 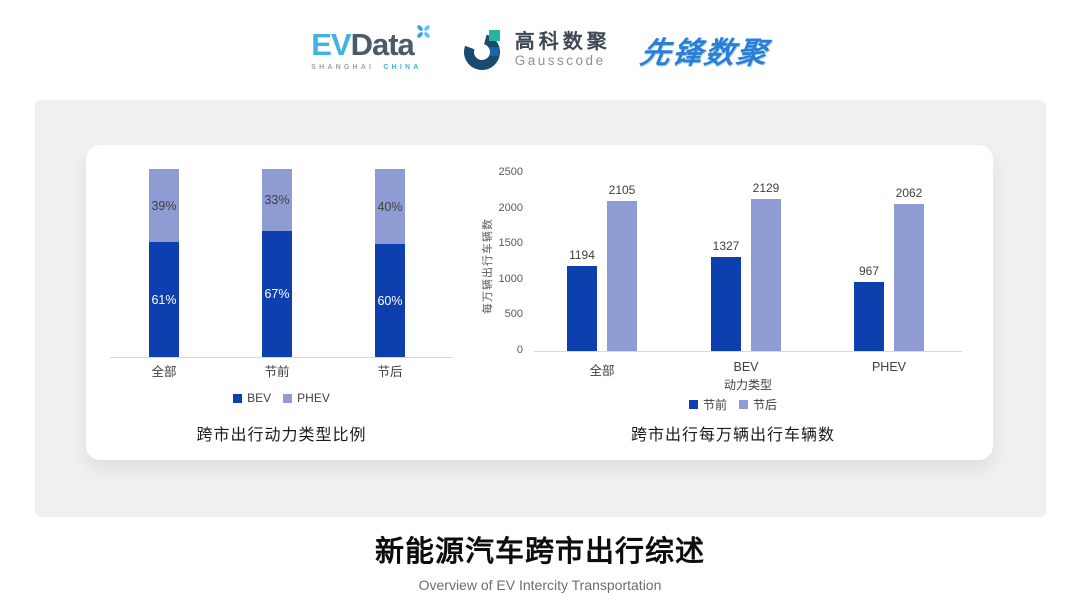 I want to click on bar-value-label: 1194, so click(x=582, y=254).